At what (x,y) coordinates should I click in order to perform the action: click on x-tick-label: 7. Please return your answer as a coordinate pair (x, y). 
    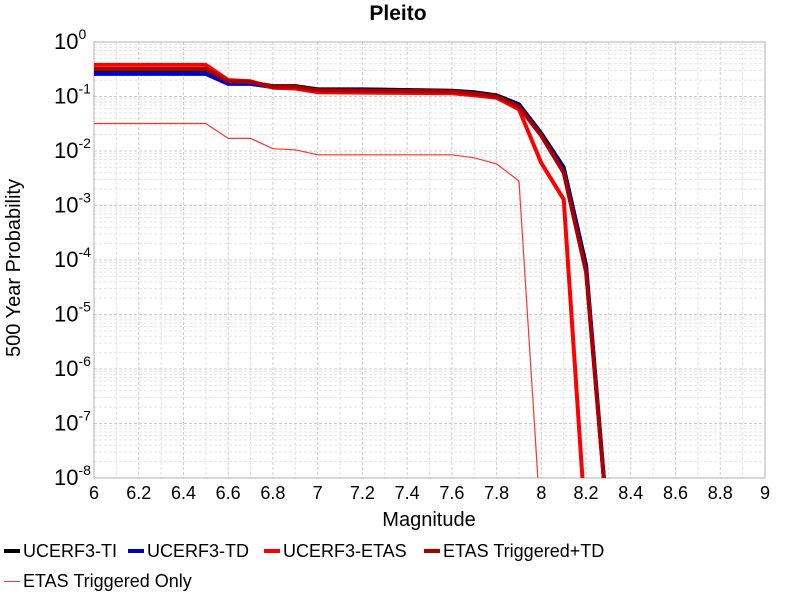
    Looking at the image, I should click on (318, 493).